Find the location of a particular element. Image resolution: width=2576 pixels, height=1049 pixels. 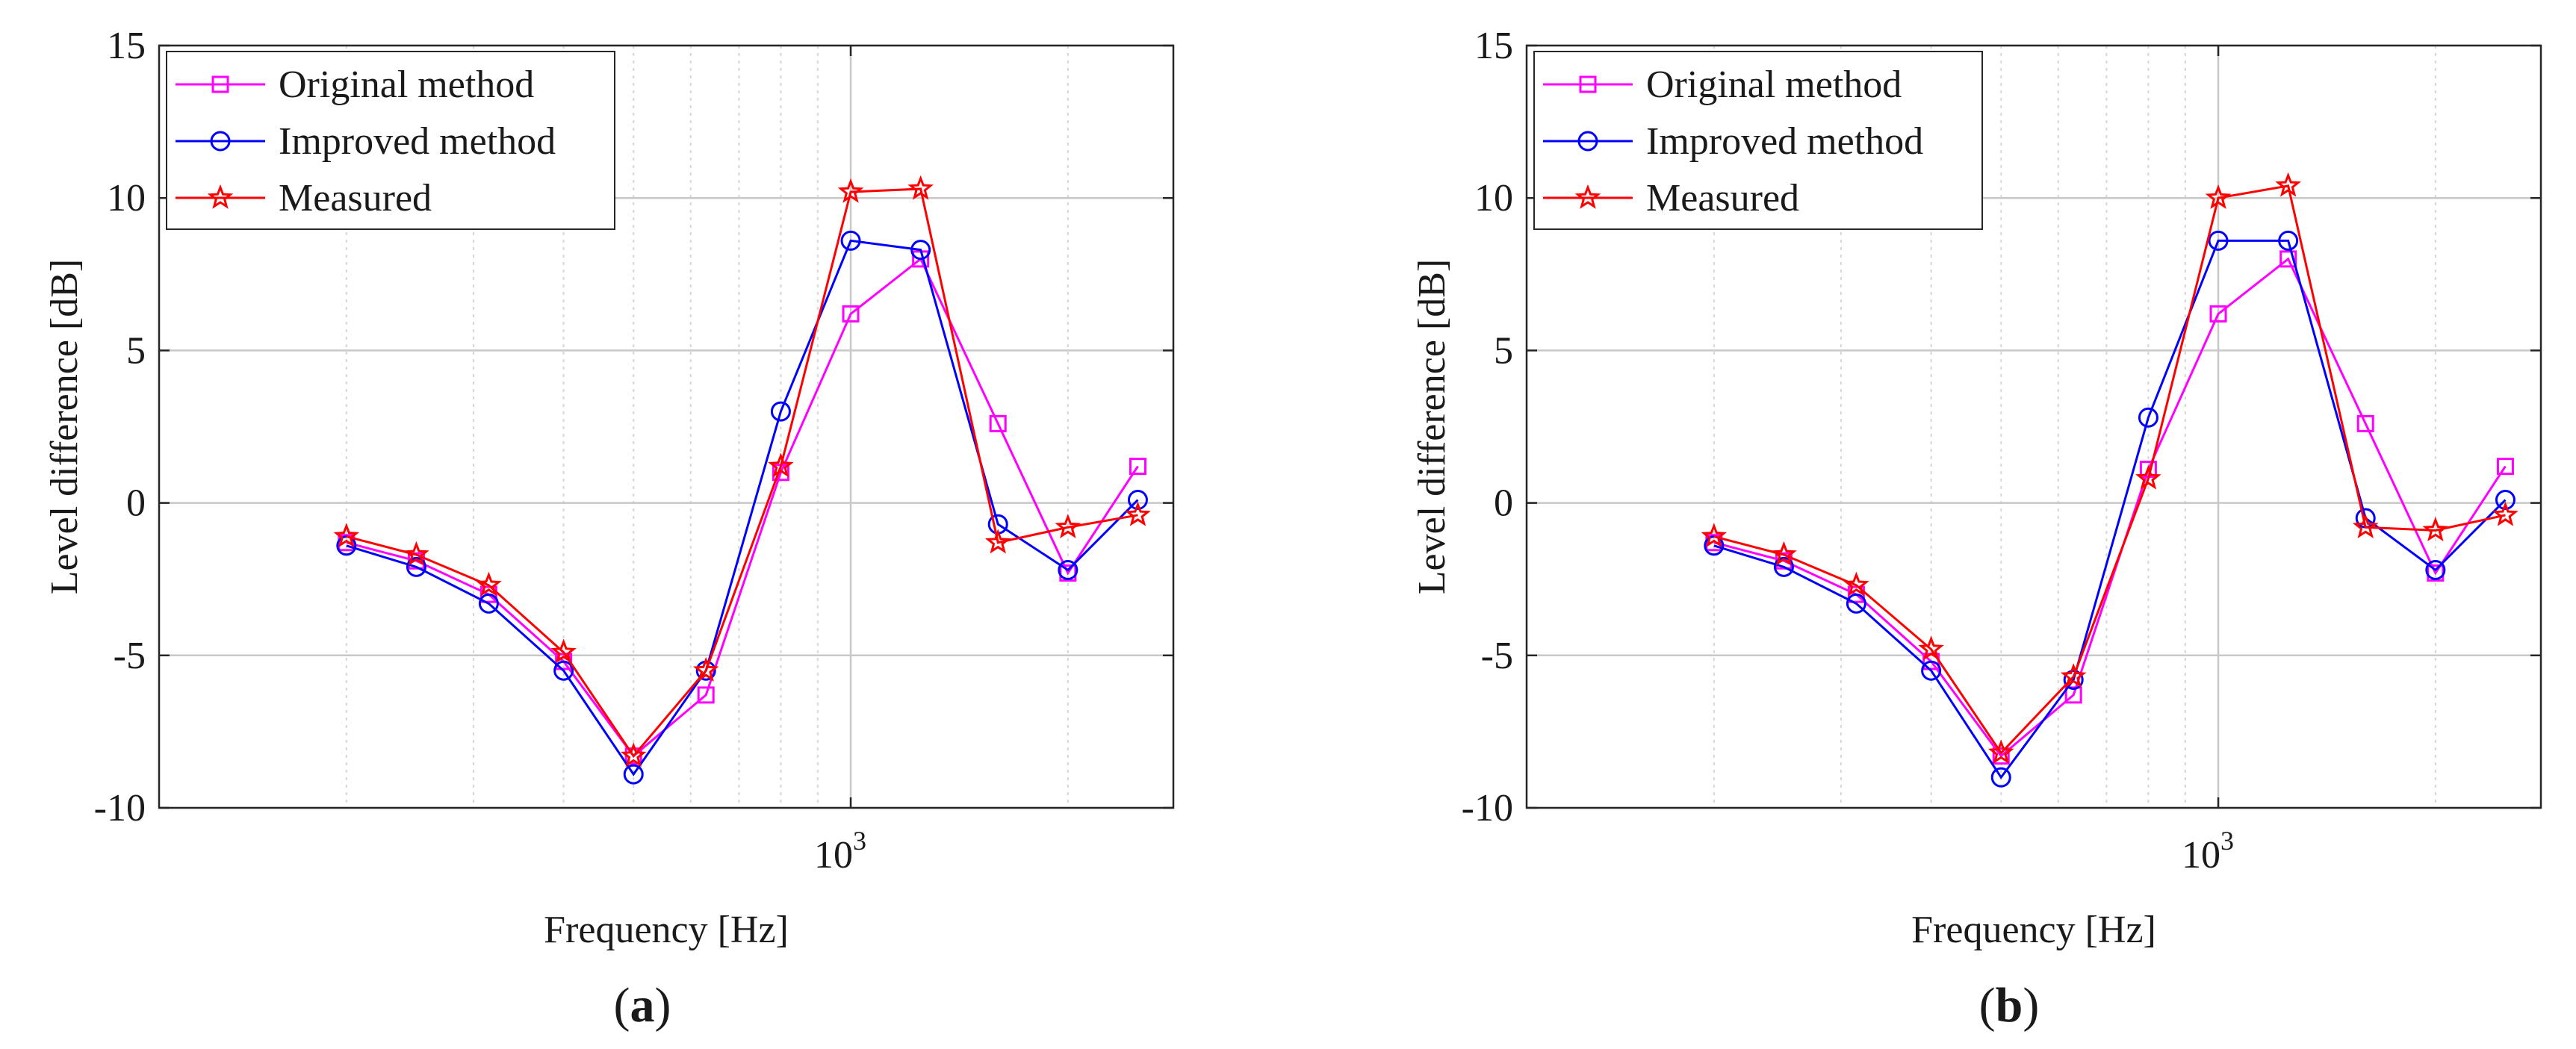

panel-label: (b) is located at coordinates (2010, 1005).